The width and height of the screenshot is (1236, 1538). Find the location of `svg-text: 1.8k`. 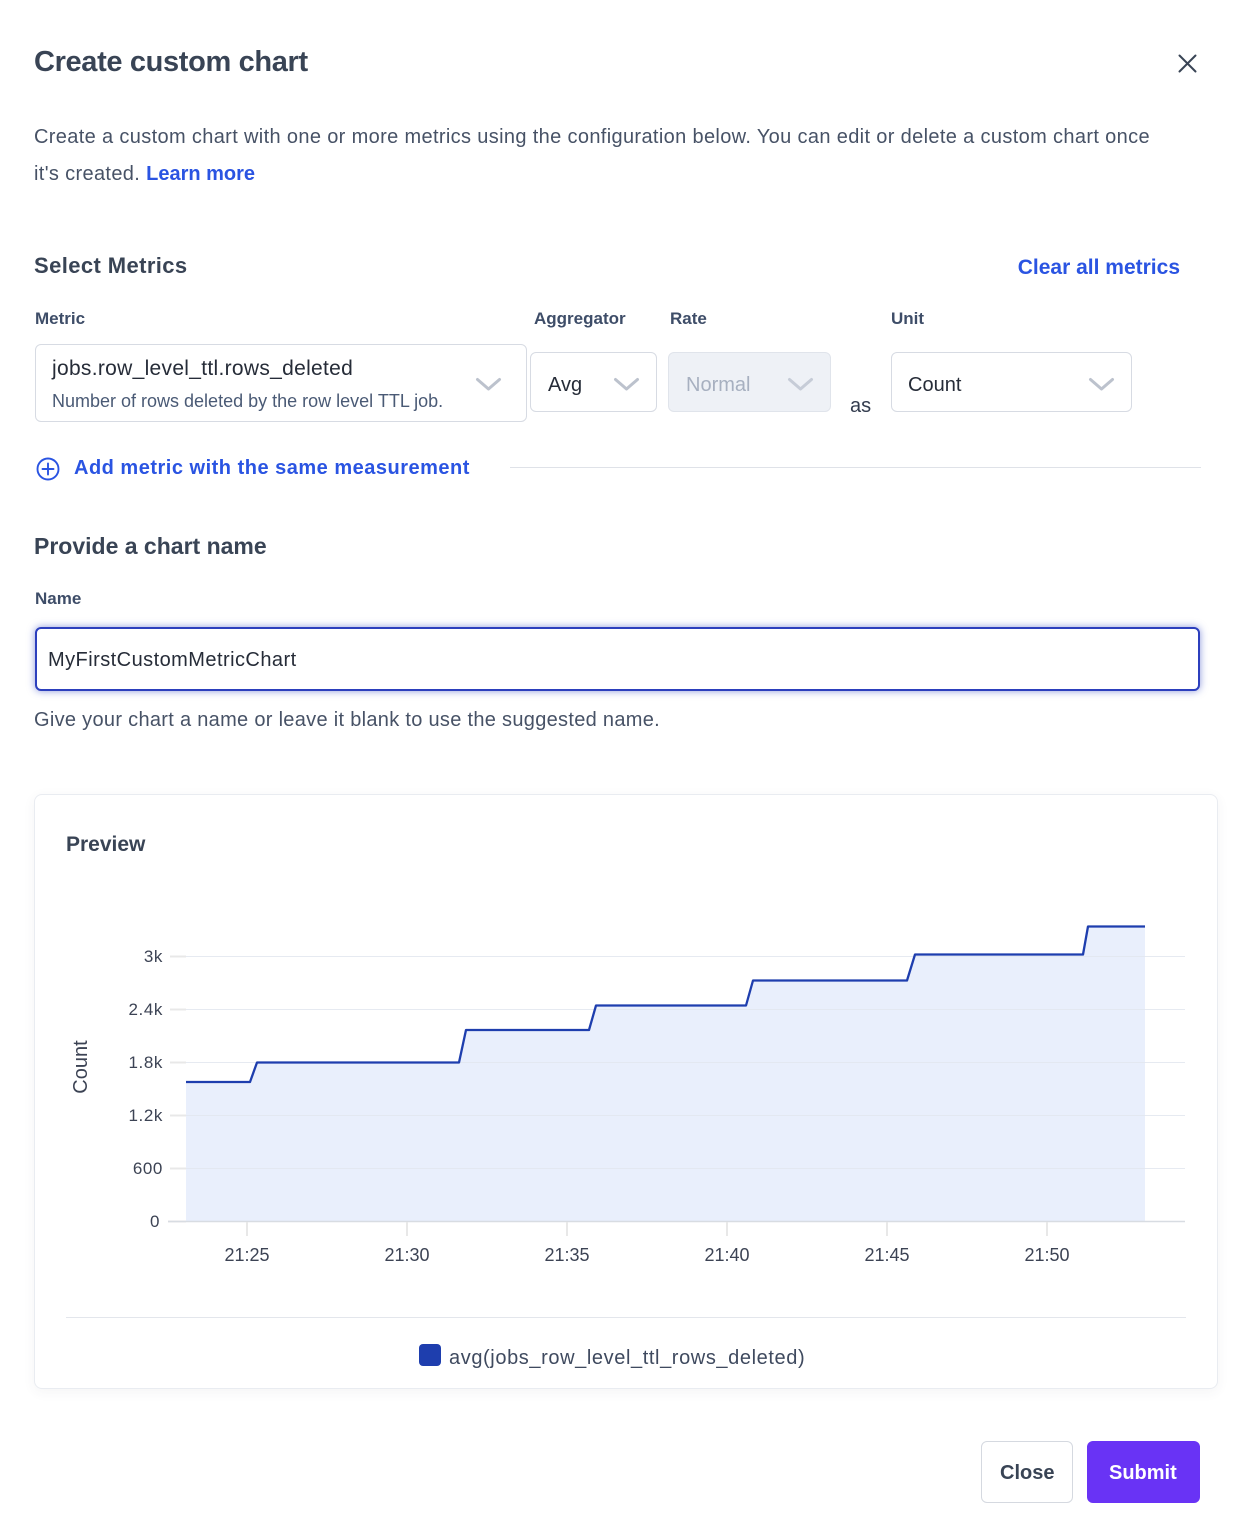

svg-text: 1.8k is located at coordinates (145, 1062).